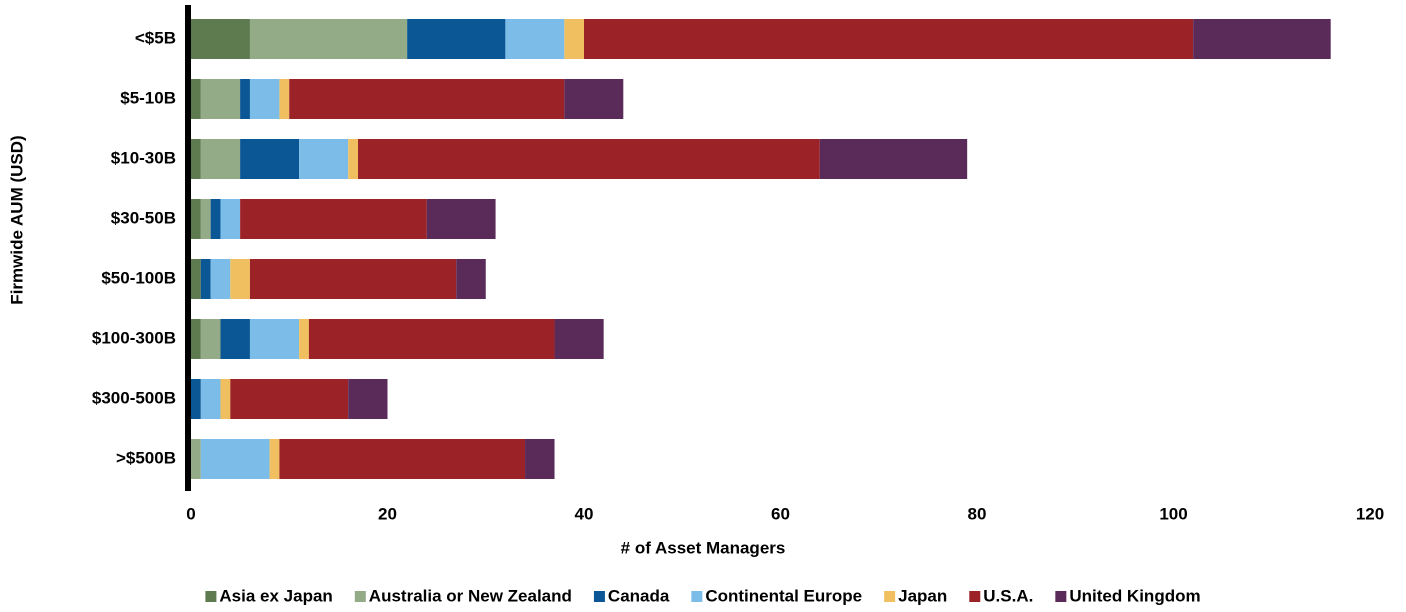 The width and height of the screenshot is (1406, 612). I want to click on x-tick-label: 0, so click(190, 513).